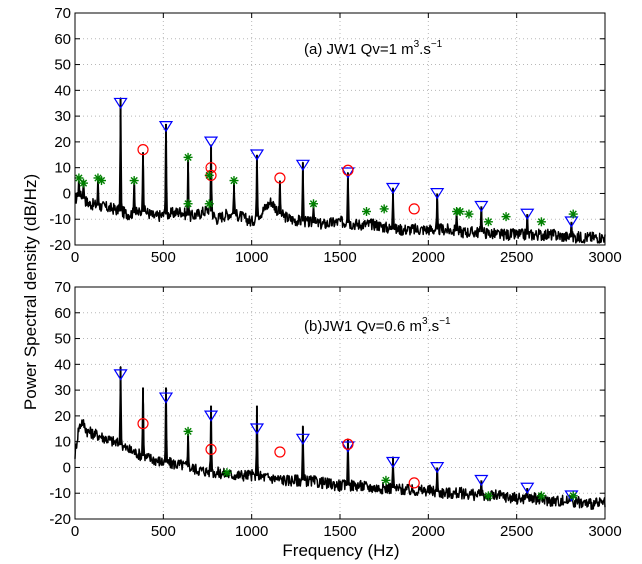  Describe the element at coordinates (373, 48) in the screenshot. I see `panel-a-title: (a) JW1 Qv=1 m3.s−1` at that location.